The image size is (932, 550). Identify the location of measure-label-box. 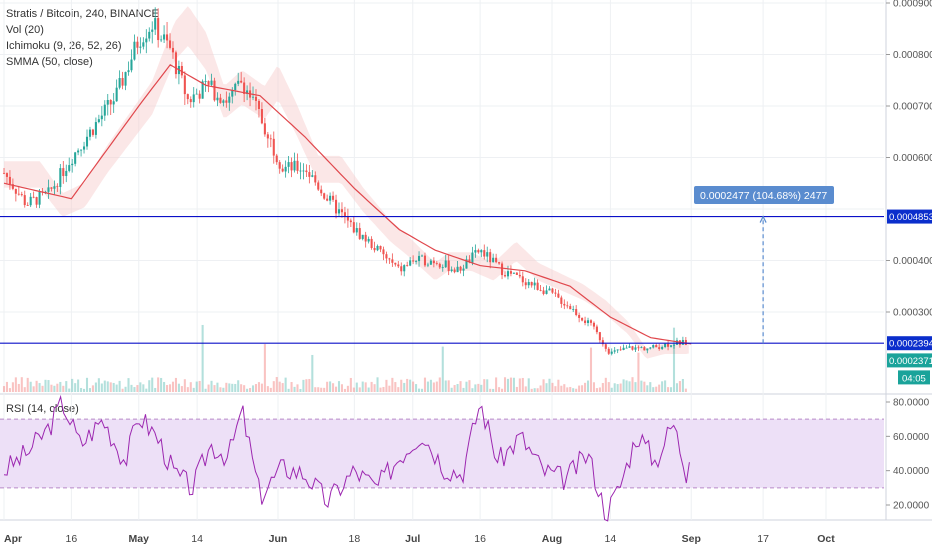
(764, 195).